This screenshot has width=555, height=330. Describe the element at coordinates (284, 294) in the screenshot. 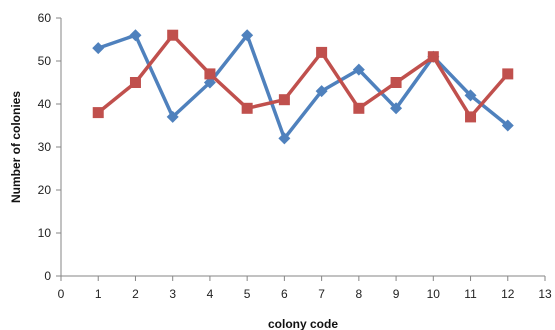

I see `x-tick-label: 6` at that location.